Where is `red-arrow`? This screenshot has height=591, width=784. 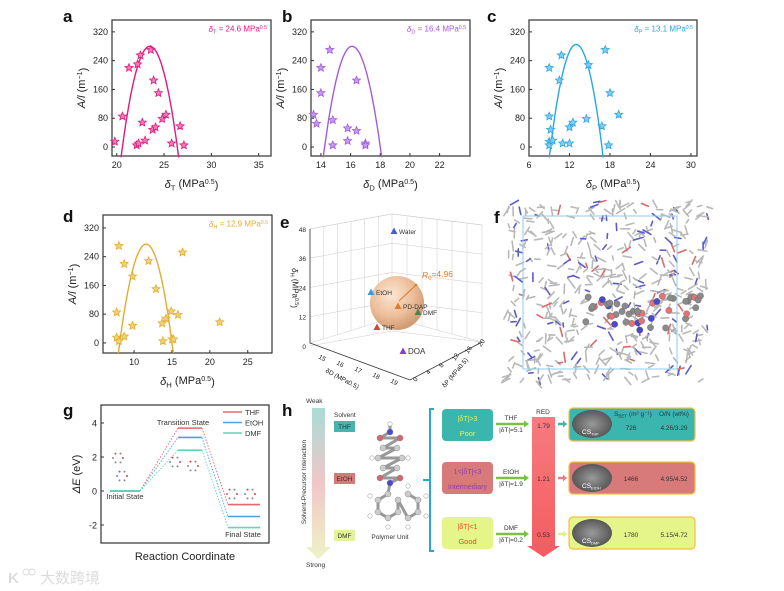
red-arrow is located at coordinates (543, 487).